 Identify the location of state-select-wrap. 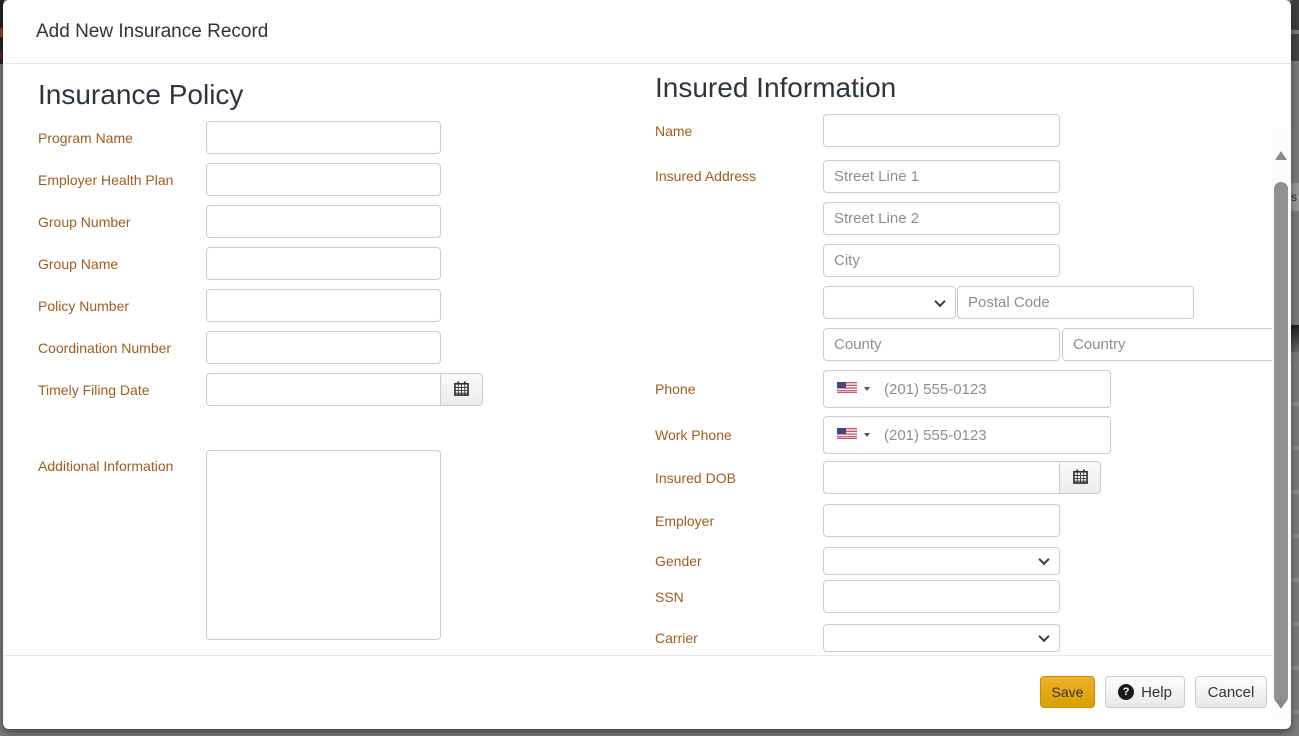
(889, 302).